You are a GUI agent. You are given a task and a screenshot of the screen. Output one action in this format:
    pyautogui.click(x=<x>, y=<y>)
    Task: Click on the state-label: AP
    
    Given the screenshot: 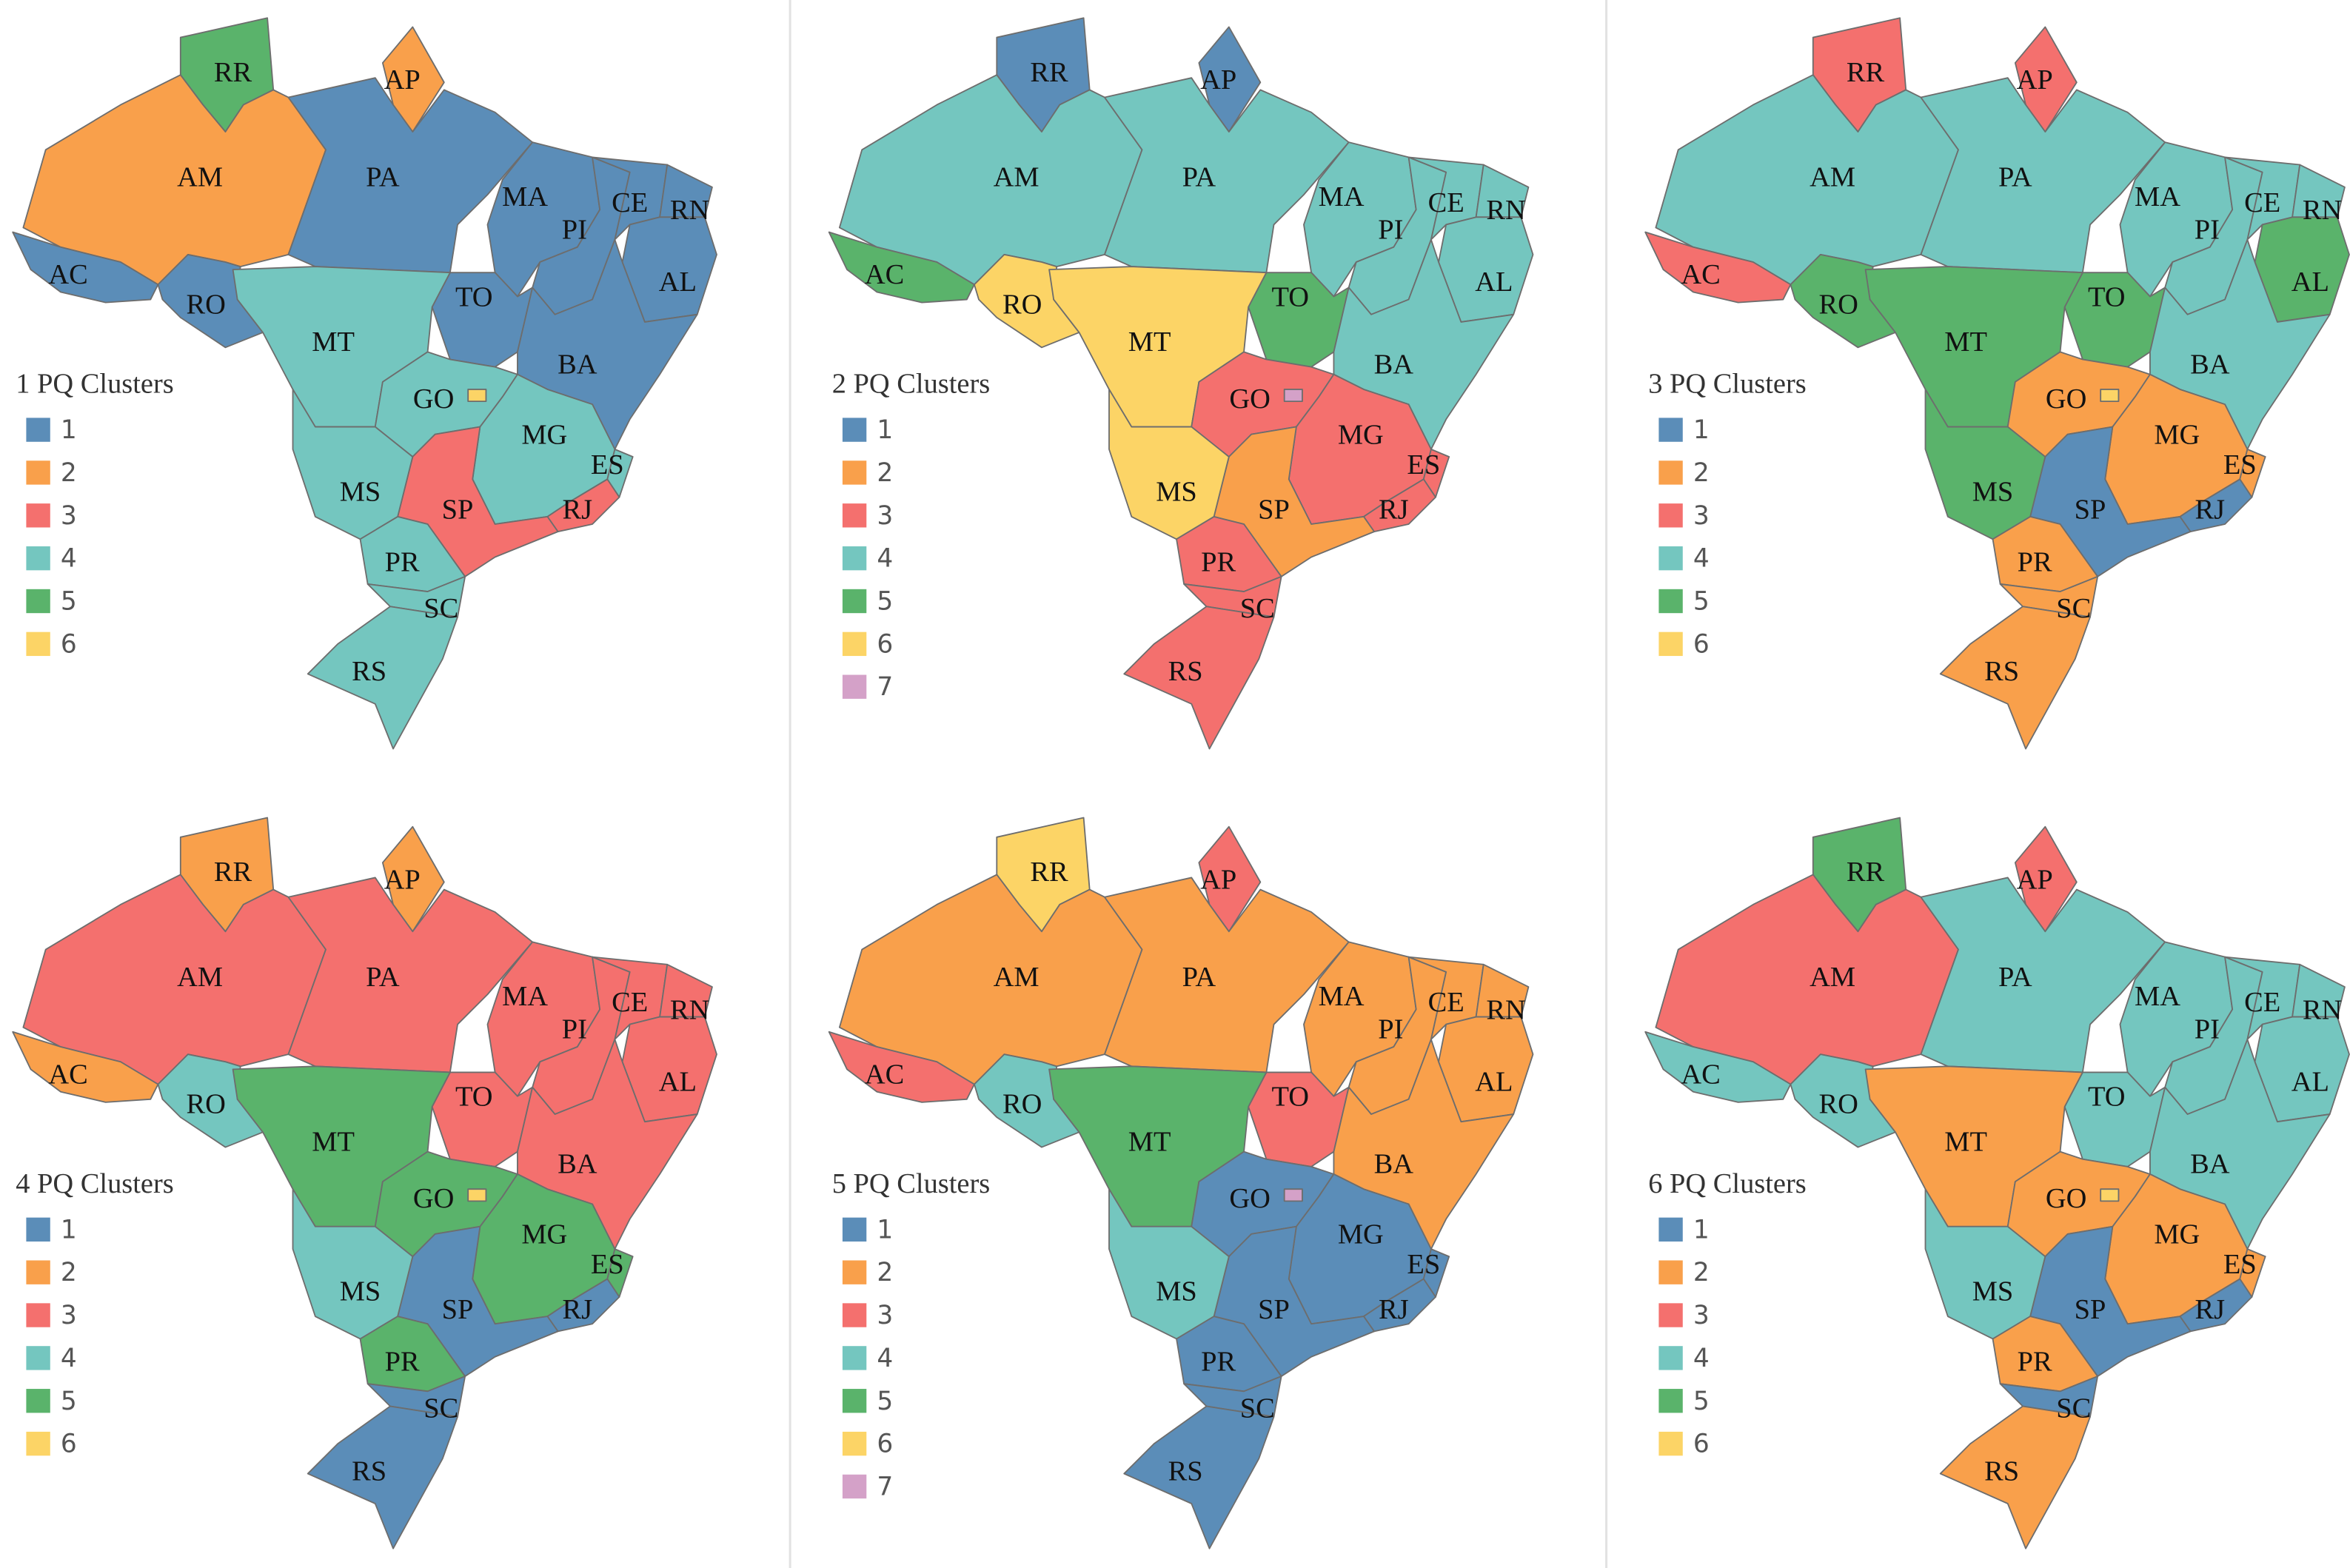 What is the action you would take?
    pyautogui.click(x=2035, y=879)
    